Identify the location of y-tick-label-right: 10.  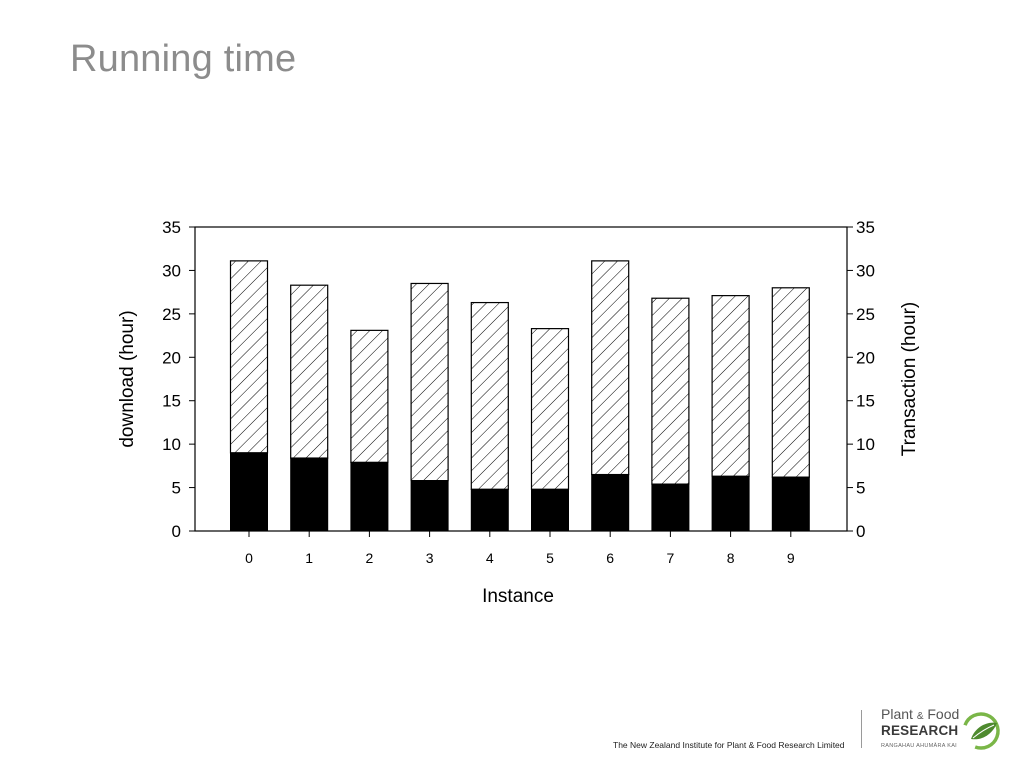
(865, 444).